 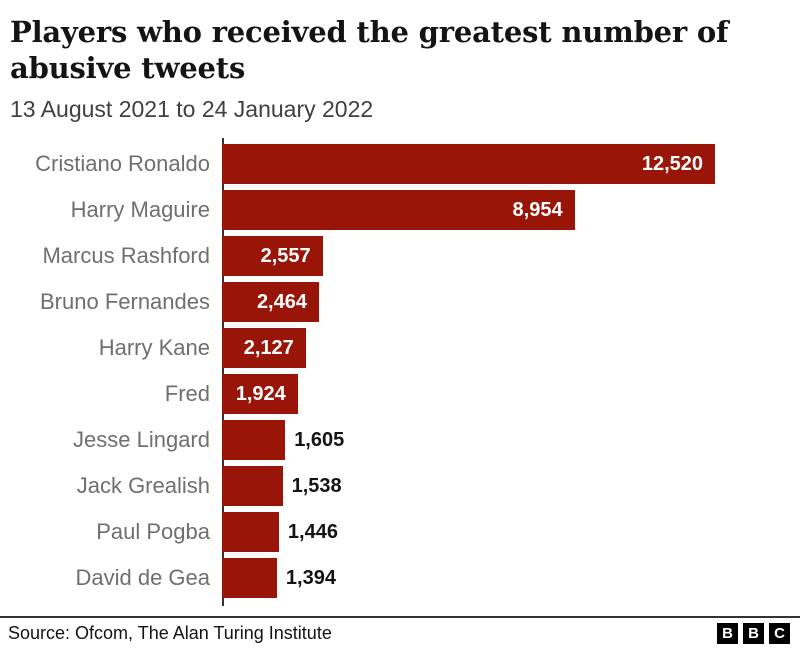 I want to click on chart-subtitle: 13 August 2021 to 24 January 2022, so click(x=192, y=109).